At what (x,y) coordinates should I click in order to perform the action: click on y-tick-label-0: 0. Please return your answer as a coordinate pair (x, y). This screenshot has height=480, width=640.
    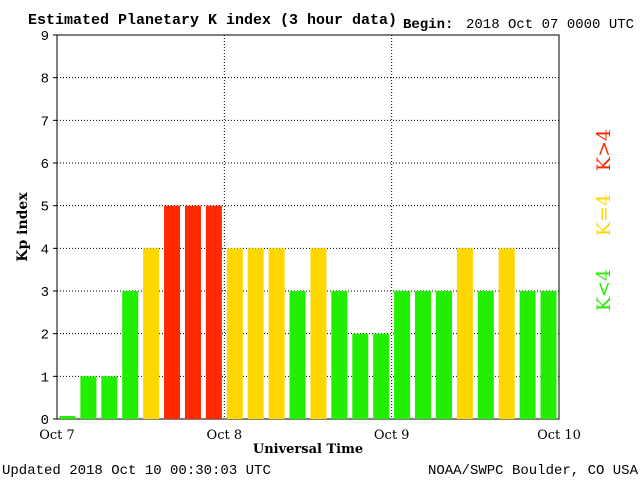
    Looking at the image, I should click on (45, 421).